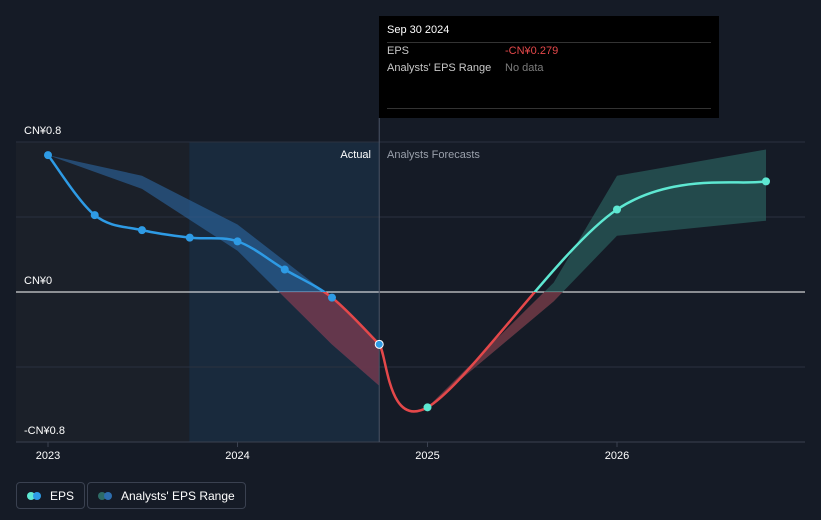 This screenshot has width=821, height=520. I want to click on actual-label: Actual, so click(355, 155).